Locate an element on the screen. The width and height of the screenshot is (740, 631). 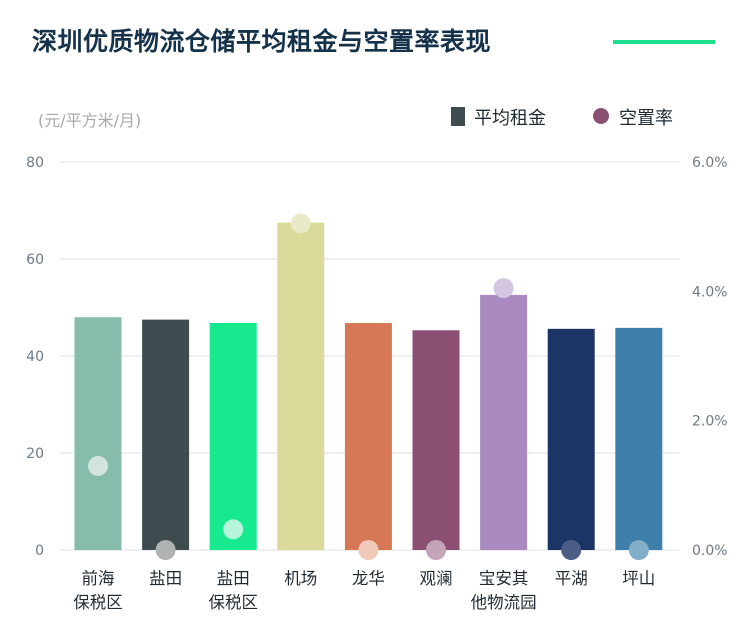
right-tick-label: 0.0% is located at coordinates (710, 551).